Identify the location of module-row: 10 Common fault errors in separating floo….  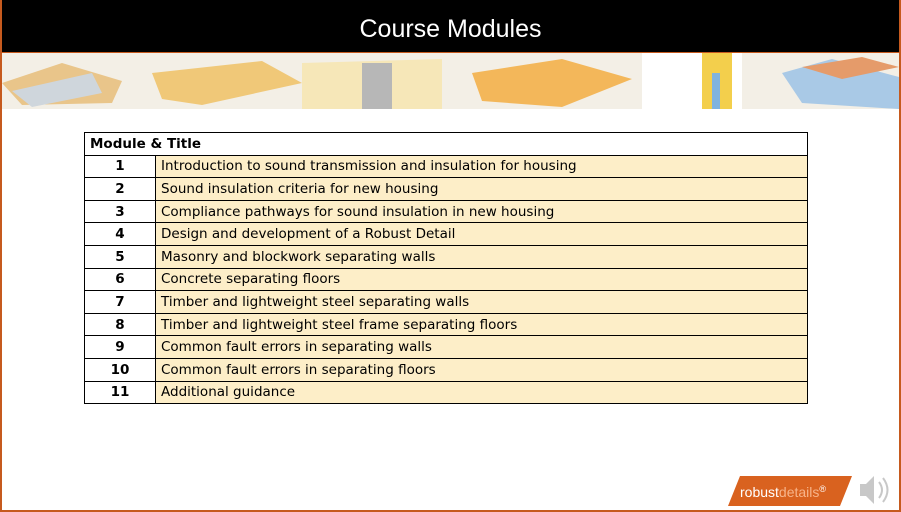
(446, 369).